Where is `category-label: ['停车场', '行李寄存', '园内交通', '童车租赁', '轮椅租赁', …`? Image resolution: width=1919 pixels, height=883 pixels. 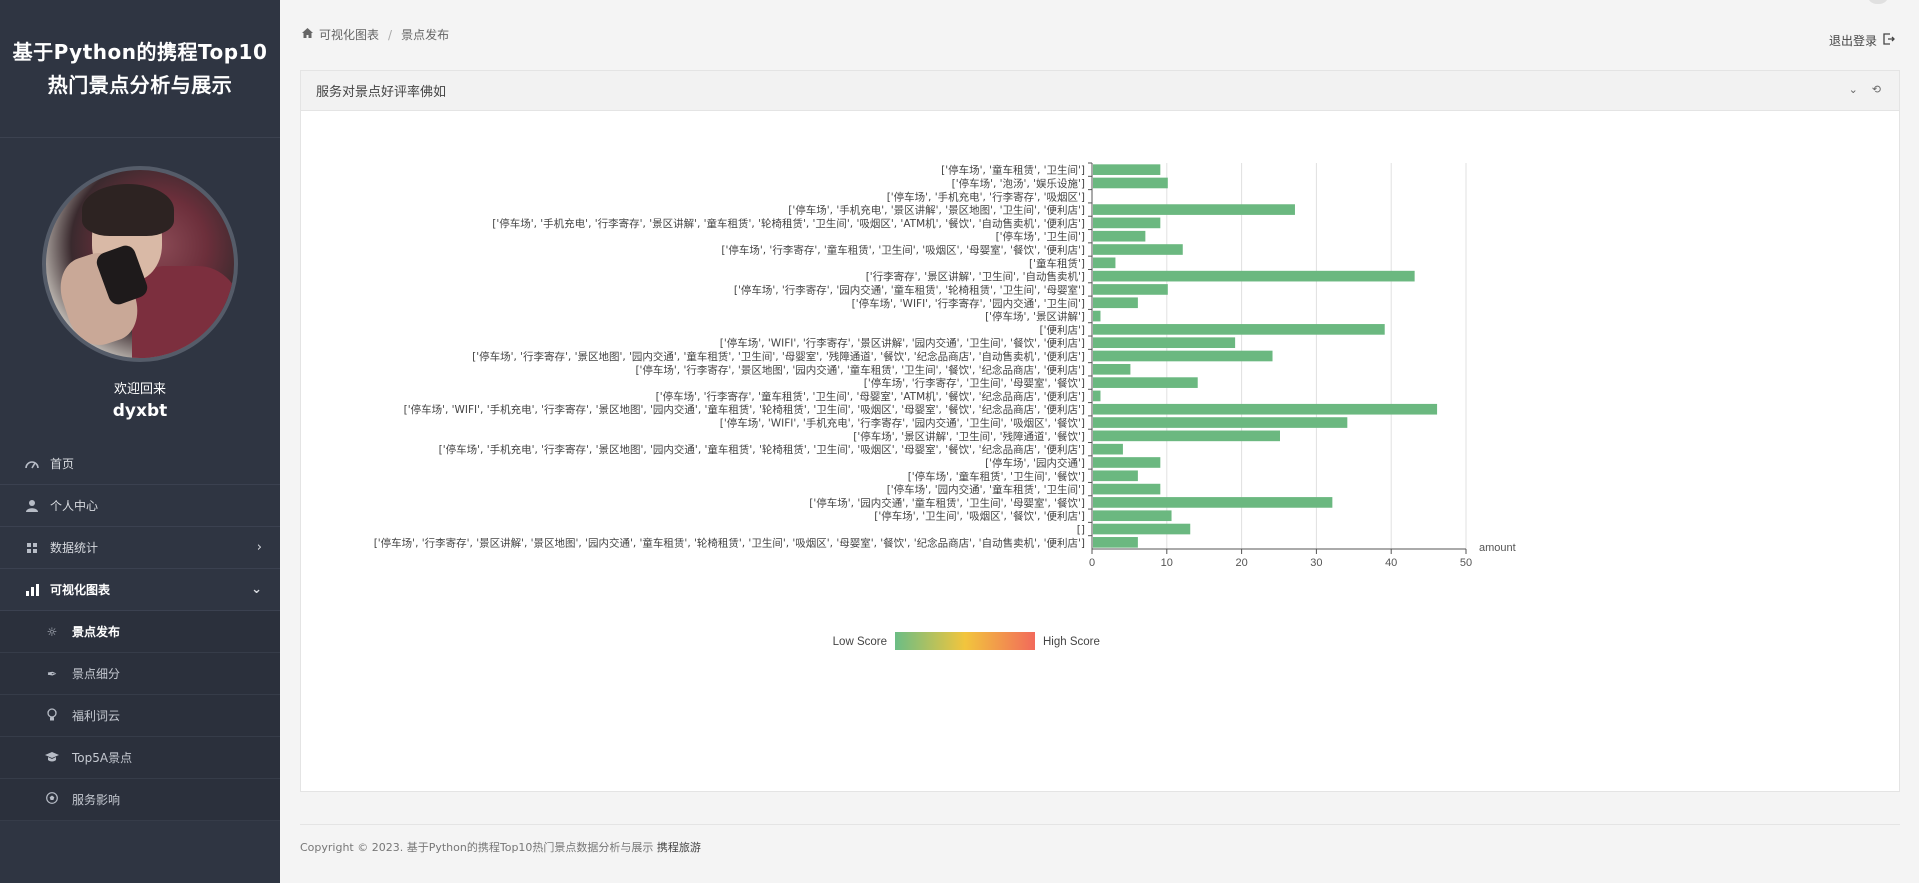 category-label: ['停车场', '行李寄存', '园内交通', '童车租赁', '轮椅租赁', … is located at coordinates (909, 289).